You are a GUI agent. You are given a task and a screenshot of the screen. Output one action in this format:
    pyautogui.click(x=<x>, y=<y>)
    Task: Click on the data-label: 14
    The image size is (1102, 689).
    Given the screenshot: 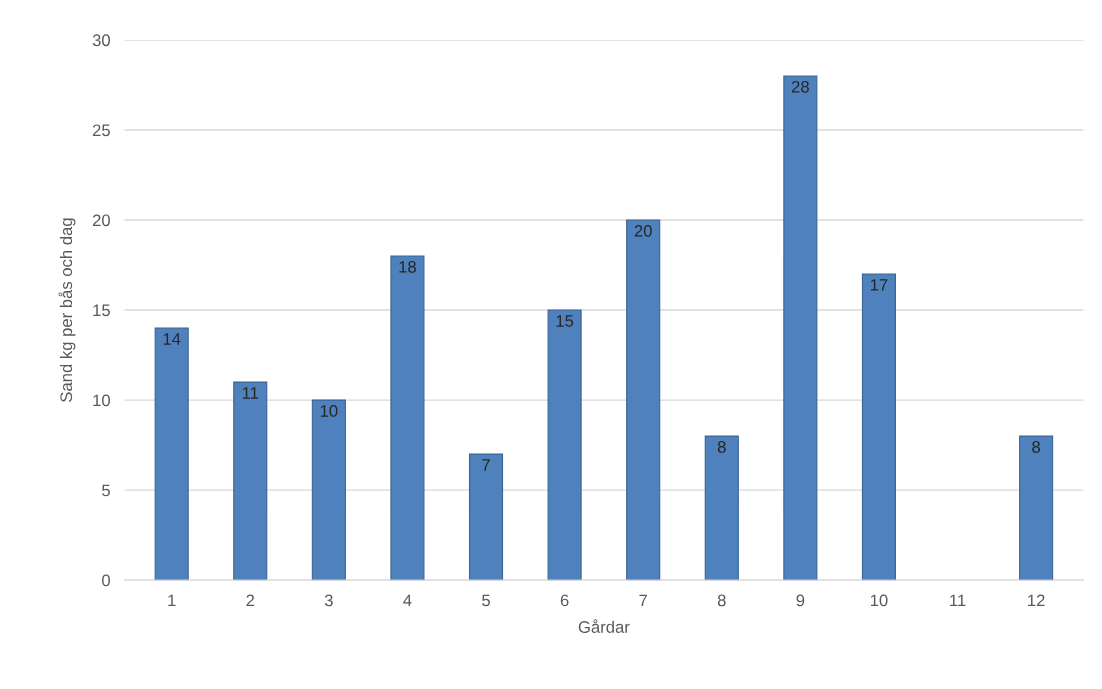 What is the action you would take?
    pyautogui.click(x=172, y=339)
    